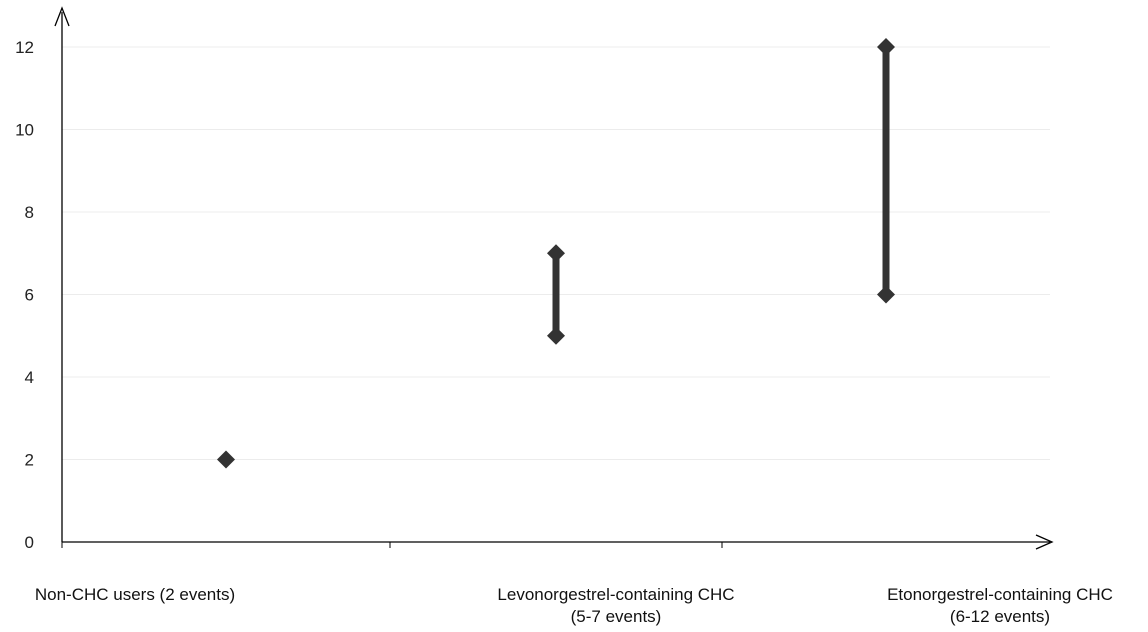  I want to click on y-tick-label: 2, so click(29, 460).